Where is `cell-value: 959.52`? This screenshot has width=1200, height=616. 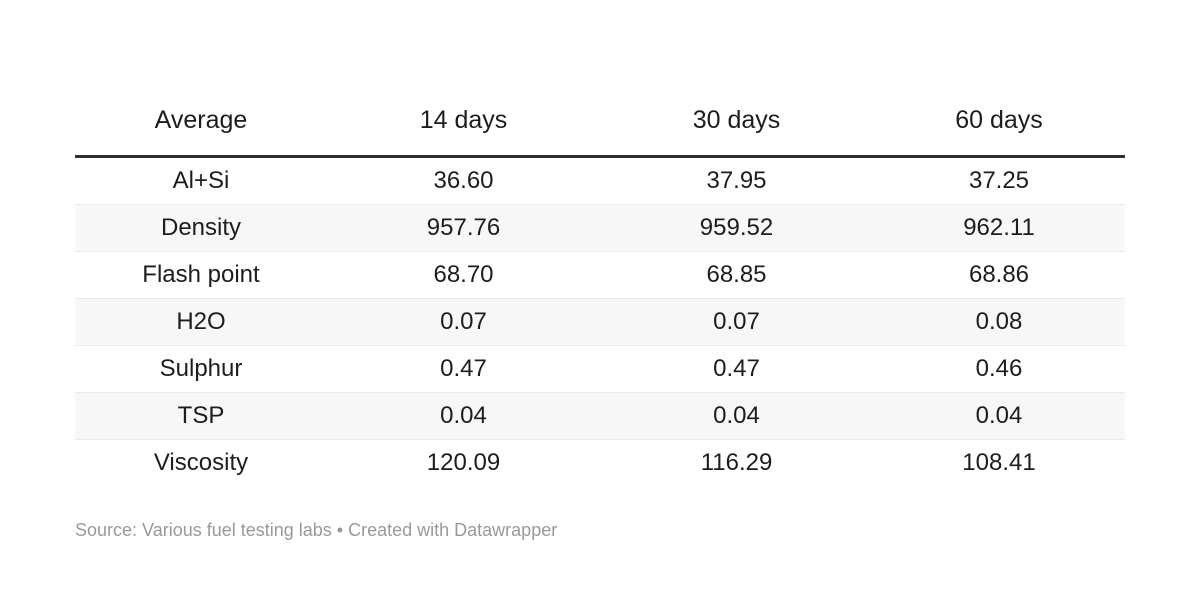
cell-value: 959.52 is located at coordinates (736, 228).